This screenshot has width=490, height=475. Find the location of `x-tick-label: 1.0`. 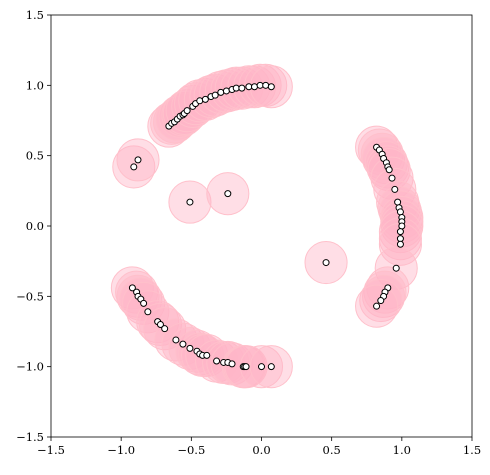

x-tick-label: 1.0 is located at coordinates (402, 450).